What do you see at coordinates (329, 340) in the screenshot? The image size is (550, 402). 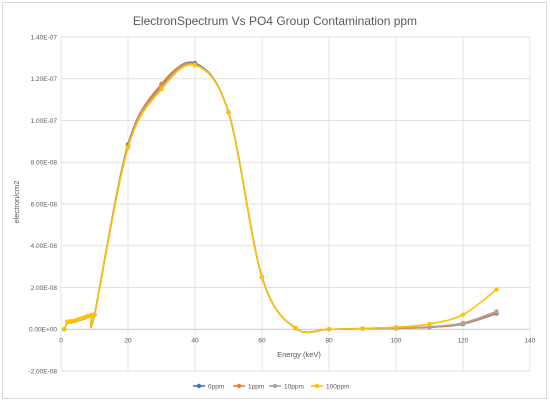 I see `x-tick-label: 80` at bounding box center [329, 340].